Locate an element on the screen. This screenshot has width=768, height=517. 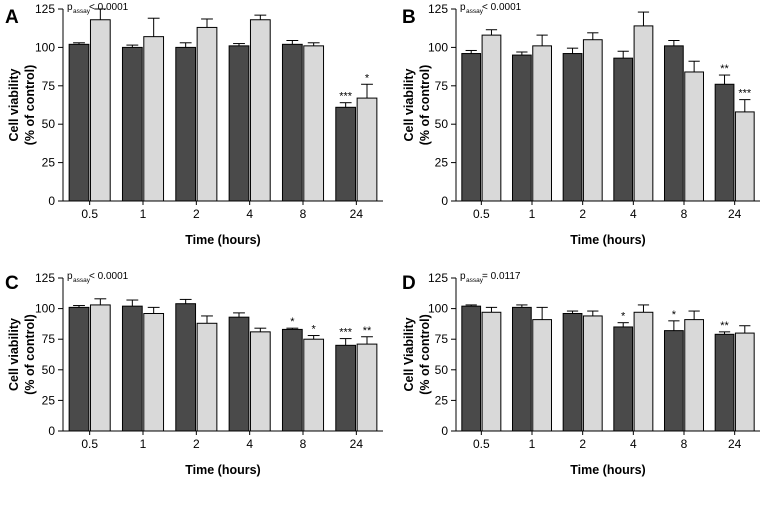
y-tick-label: 100 is located at coordinates (45, 47).